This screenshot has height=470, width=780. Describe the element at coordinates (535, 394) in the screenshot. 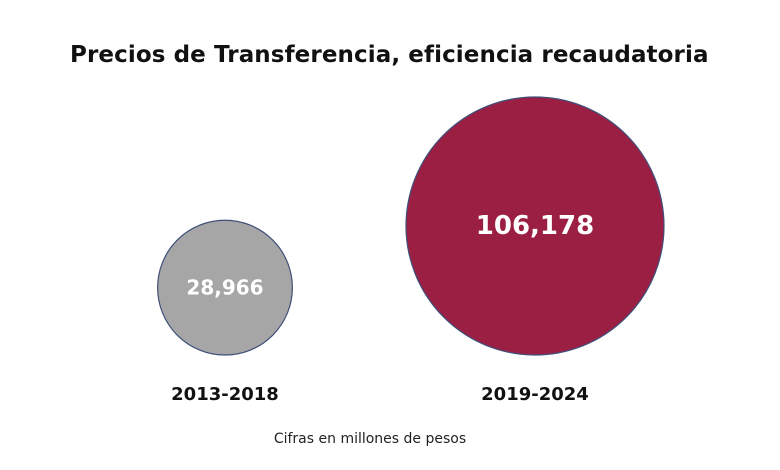

I see `category-label-2019-2024: 2019-2024` at that location.